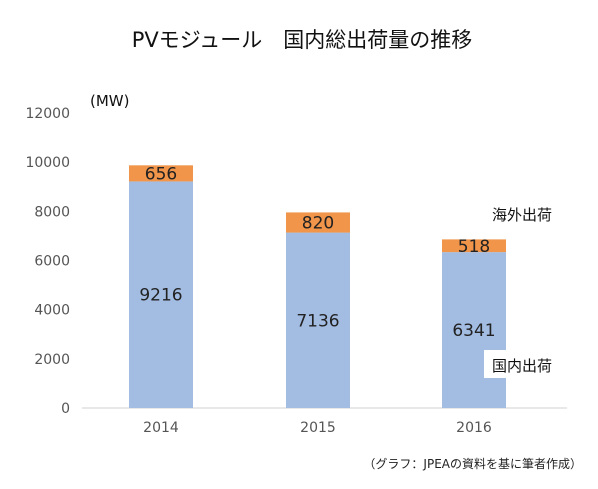  Describe the element at coordinates (52, 360) in the screenshot. I see `y-tick-label: 2000` at that location.